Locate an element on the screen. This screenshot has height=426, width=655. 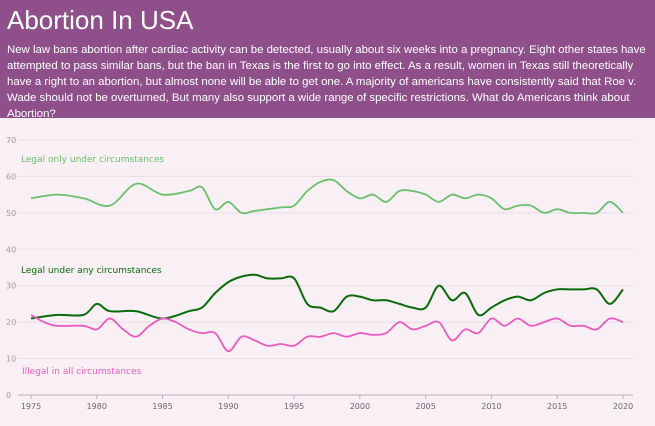
x-tick-label: 2010 is located at coordinates (491, 406).